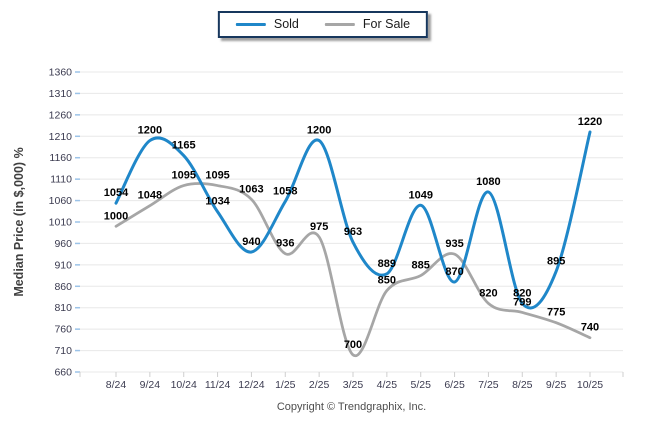 This screenshot has height=434, width=646. Describe the element at coordinates (61, 223) in the screenshot. I see `y-tick-label: 1010` at that location.